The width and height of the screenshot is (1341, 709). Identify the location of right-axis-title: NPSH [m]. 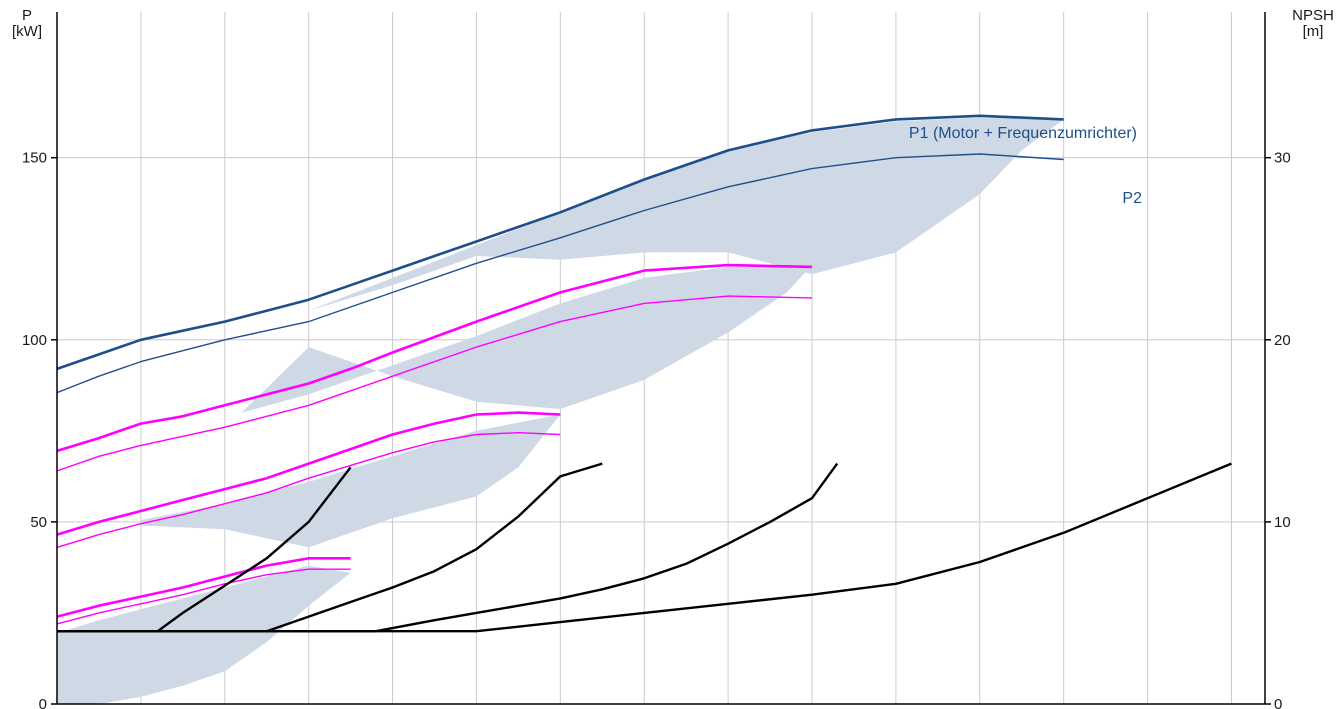
(1313, 24).